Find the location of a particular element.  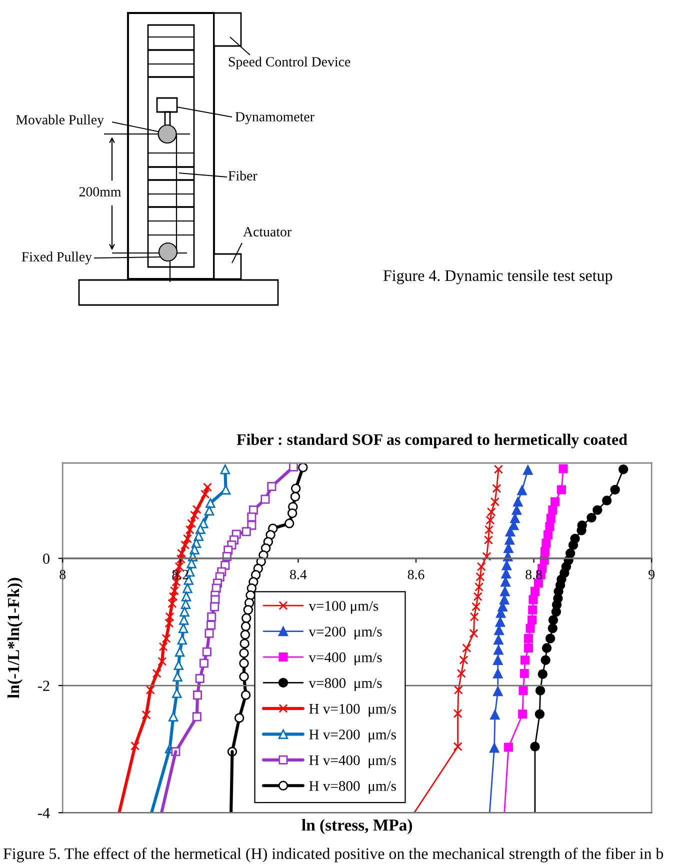

text: Fiber is located at coordinates (243, 175).